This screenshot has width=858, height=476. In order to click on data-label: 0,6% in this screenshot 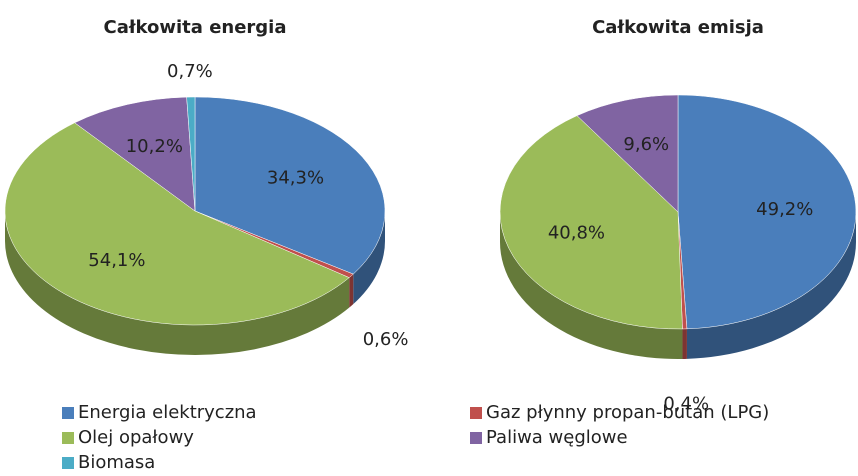, I will do `click(386, 339)`.